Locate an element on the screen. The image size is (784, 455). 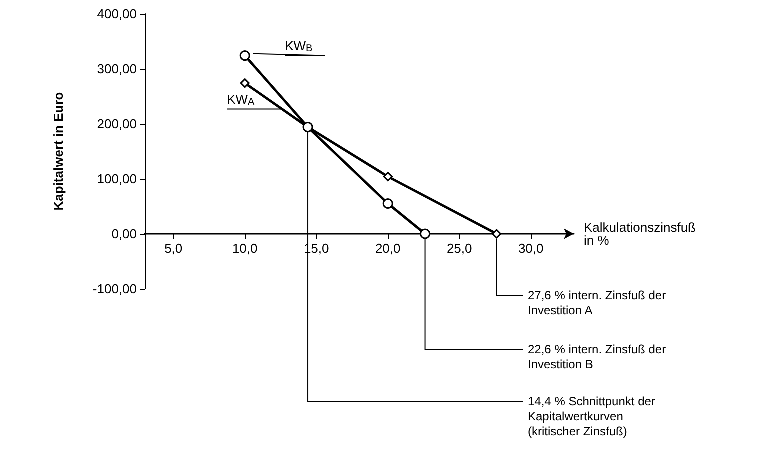
y-tick-label: 300,00 is located at coordinates (117, 69).